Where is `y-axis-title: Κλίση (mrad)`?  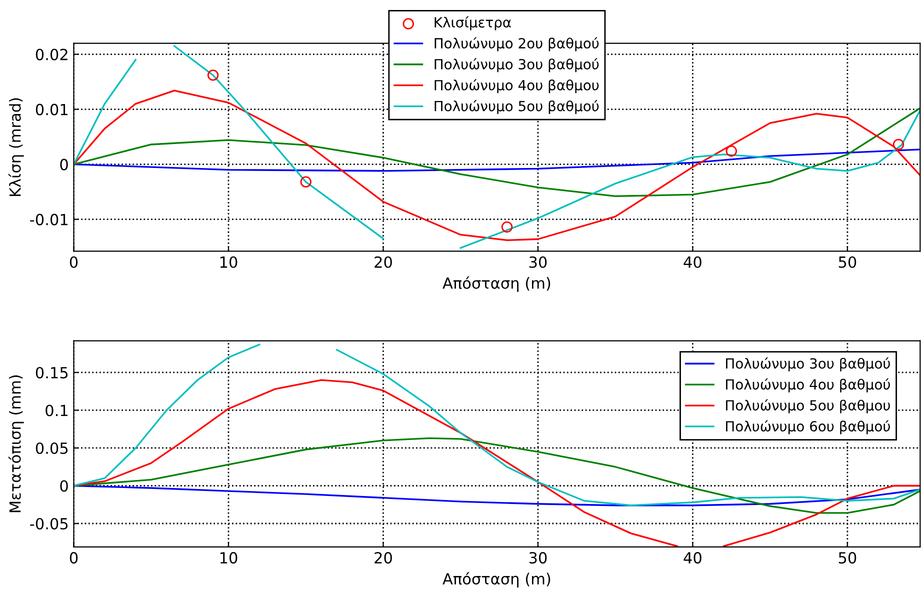 y-axis-title: Κλίση (mrad) is located at coordinates (16, 147).